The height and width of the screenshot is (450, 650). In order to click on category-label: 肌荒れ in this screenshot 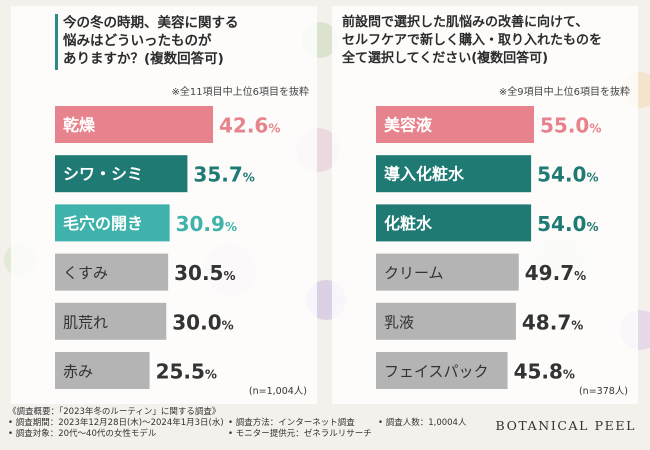, I will do `click(85, 322)`.